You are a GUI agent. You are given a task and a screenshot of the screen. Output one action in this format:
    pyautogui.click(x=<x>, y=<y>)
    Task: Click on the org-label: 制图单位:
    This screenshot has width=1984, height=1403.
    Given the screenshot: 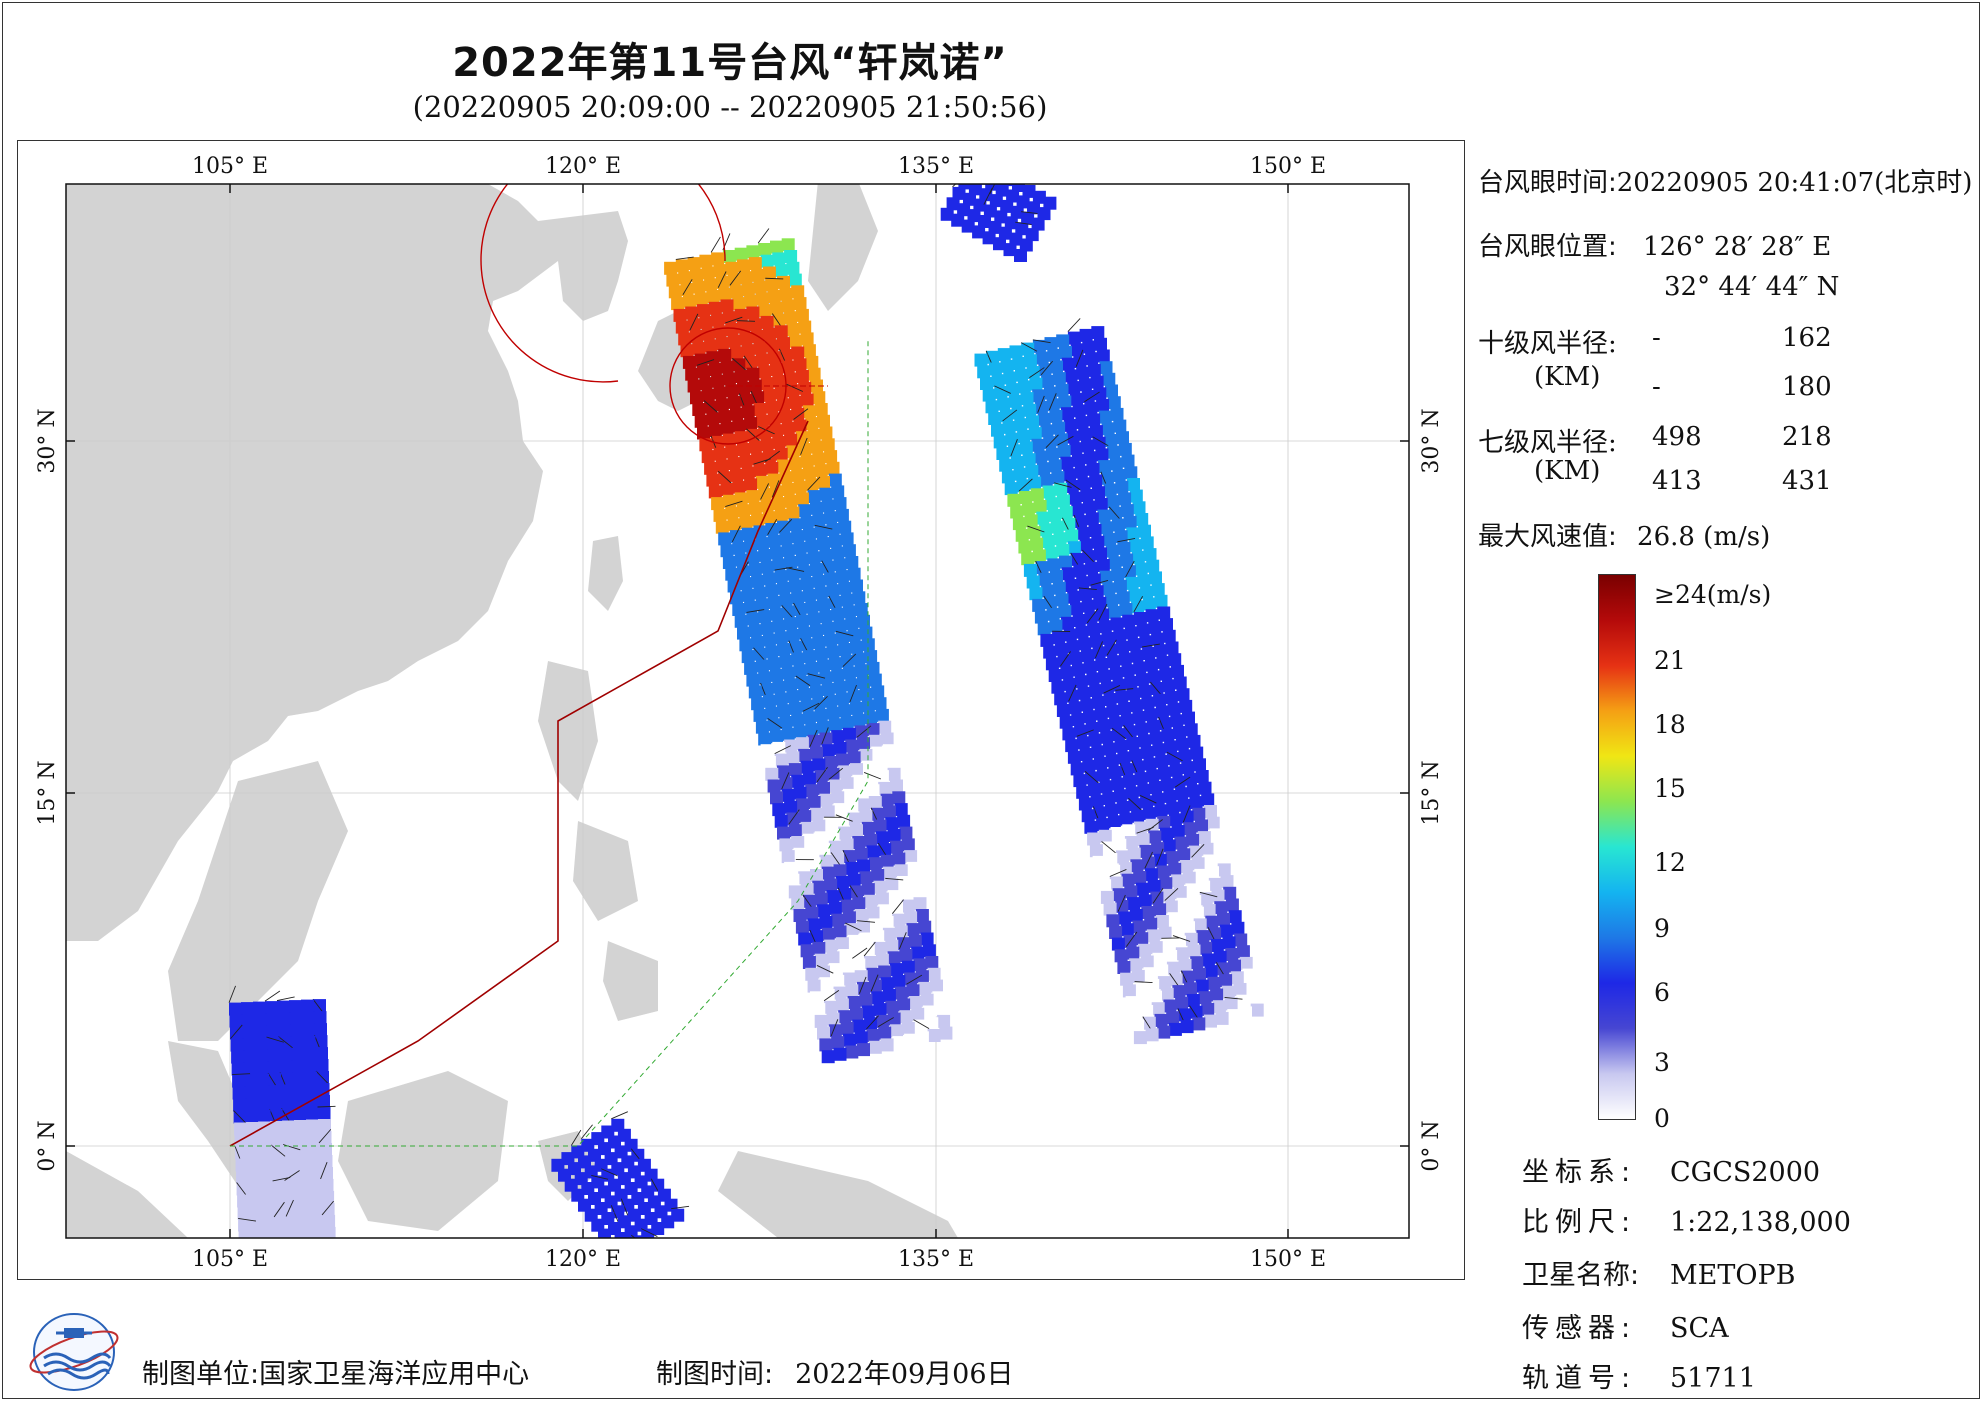 What is the action you would take?
    pyautogui.click(x=201, y=1374)
    